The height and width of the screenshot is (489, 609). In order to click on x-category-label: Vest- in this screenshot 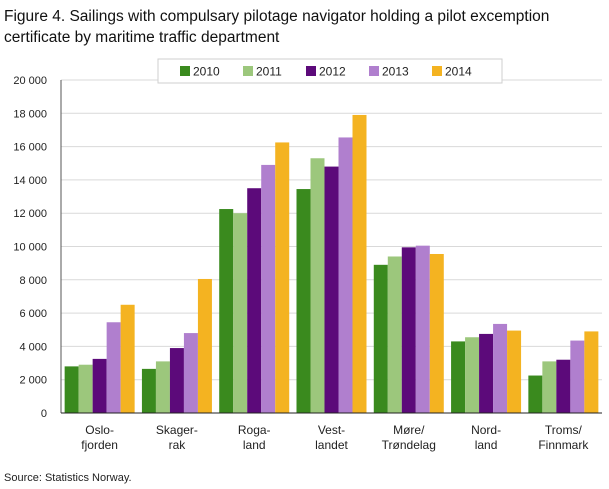, I will do `click(331, 430)`.